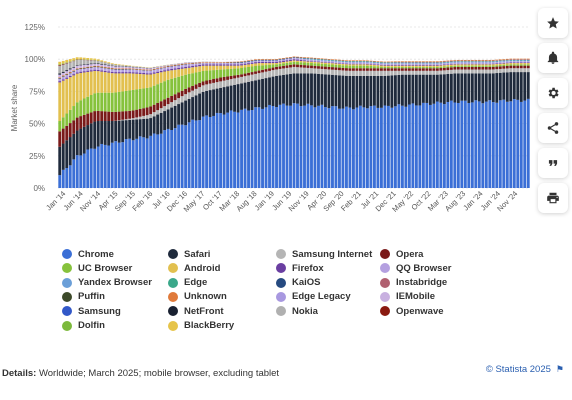  Describe the element at coordinates (189, 254) in the screenshot. I see `legend-item: Safari` at that location.